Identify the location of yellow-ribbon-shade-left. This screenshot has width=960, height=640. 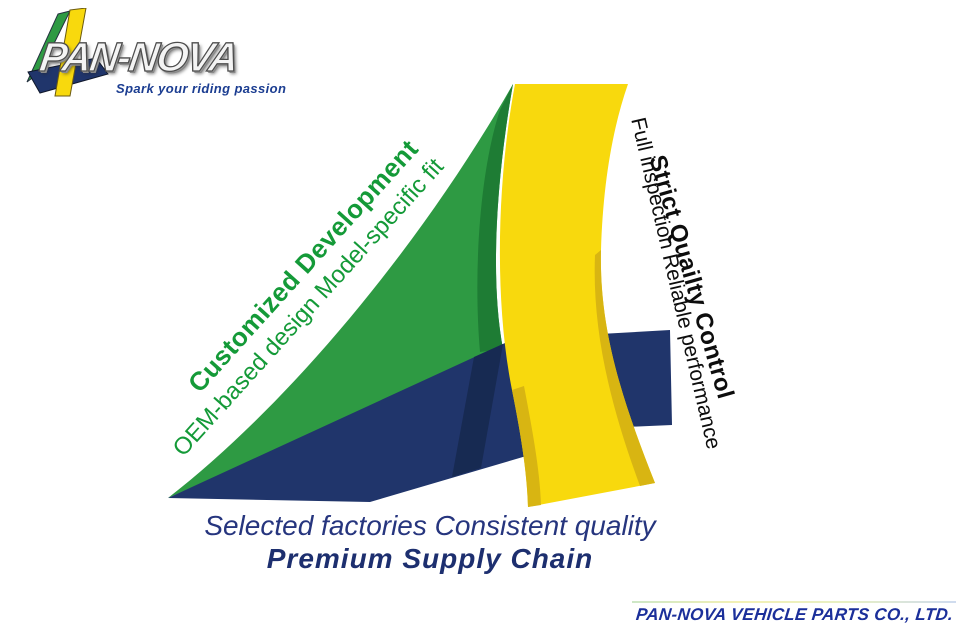
(526, 446).